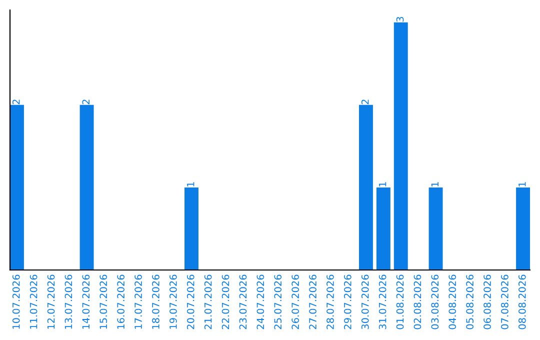  I want to click on x-tick-label: 30.07.2026, so click(365, 302).